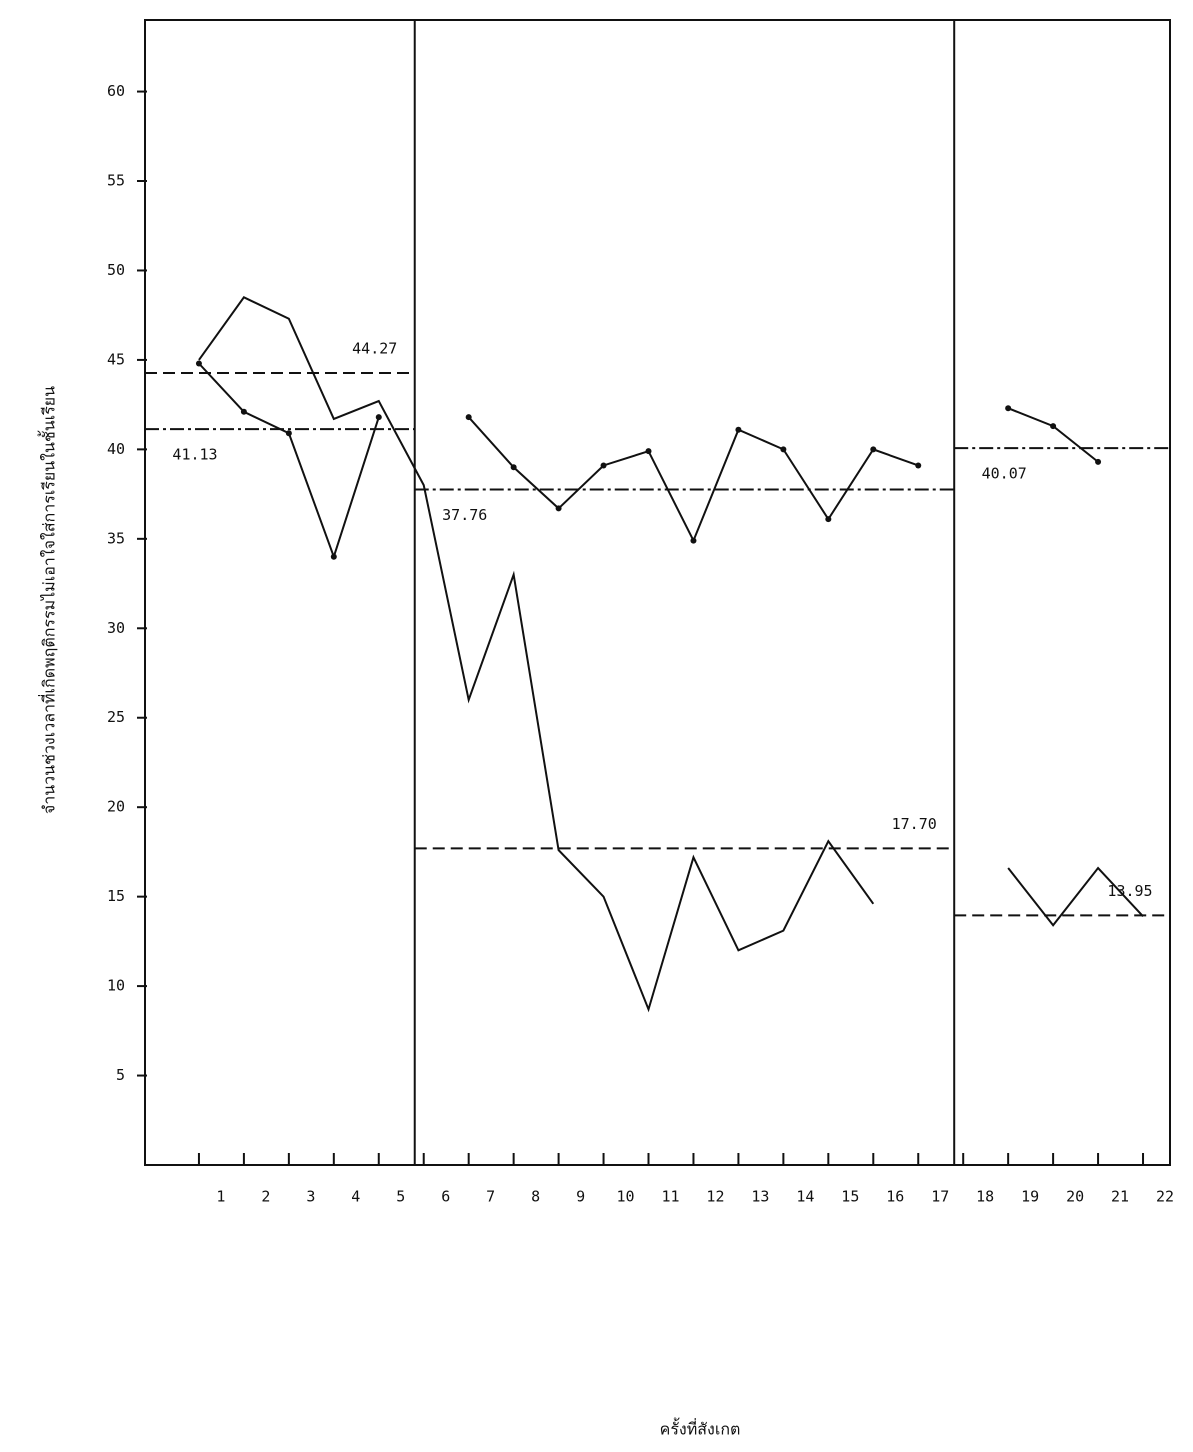 The height and width of the screenshot is (1452, 1193). Describe the element at coordinates (445, 1197) in the screenshot. I see `x-tick-label: 6` at that location.